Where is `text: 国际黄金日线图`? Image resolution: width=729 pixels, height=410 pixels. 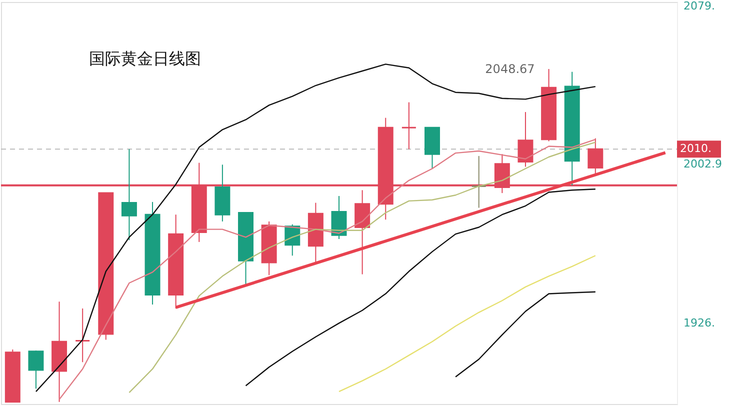 text: 国际黄金日线图 is located at coordinates (145, 58).